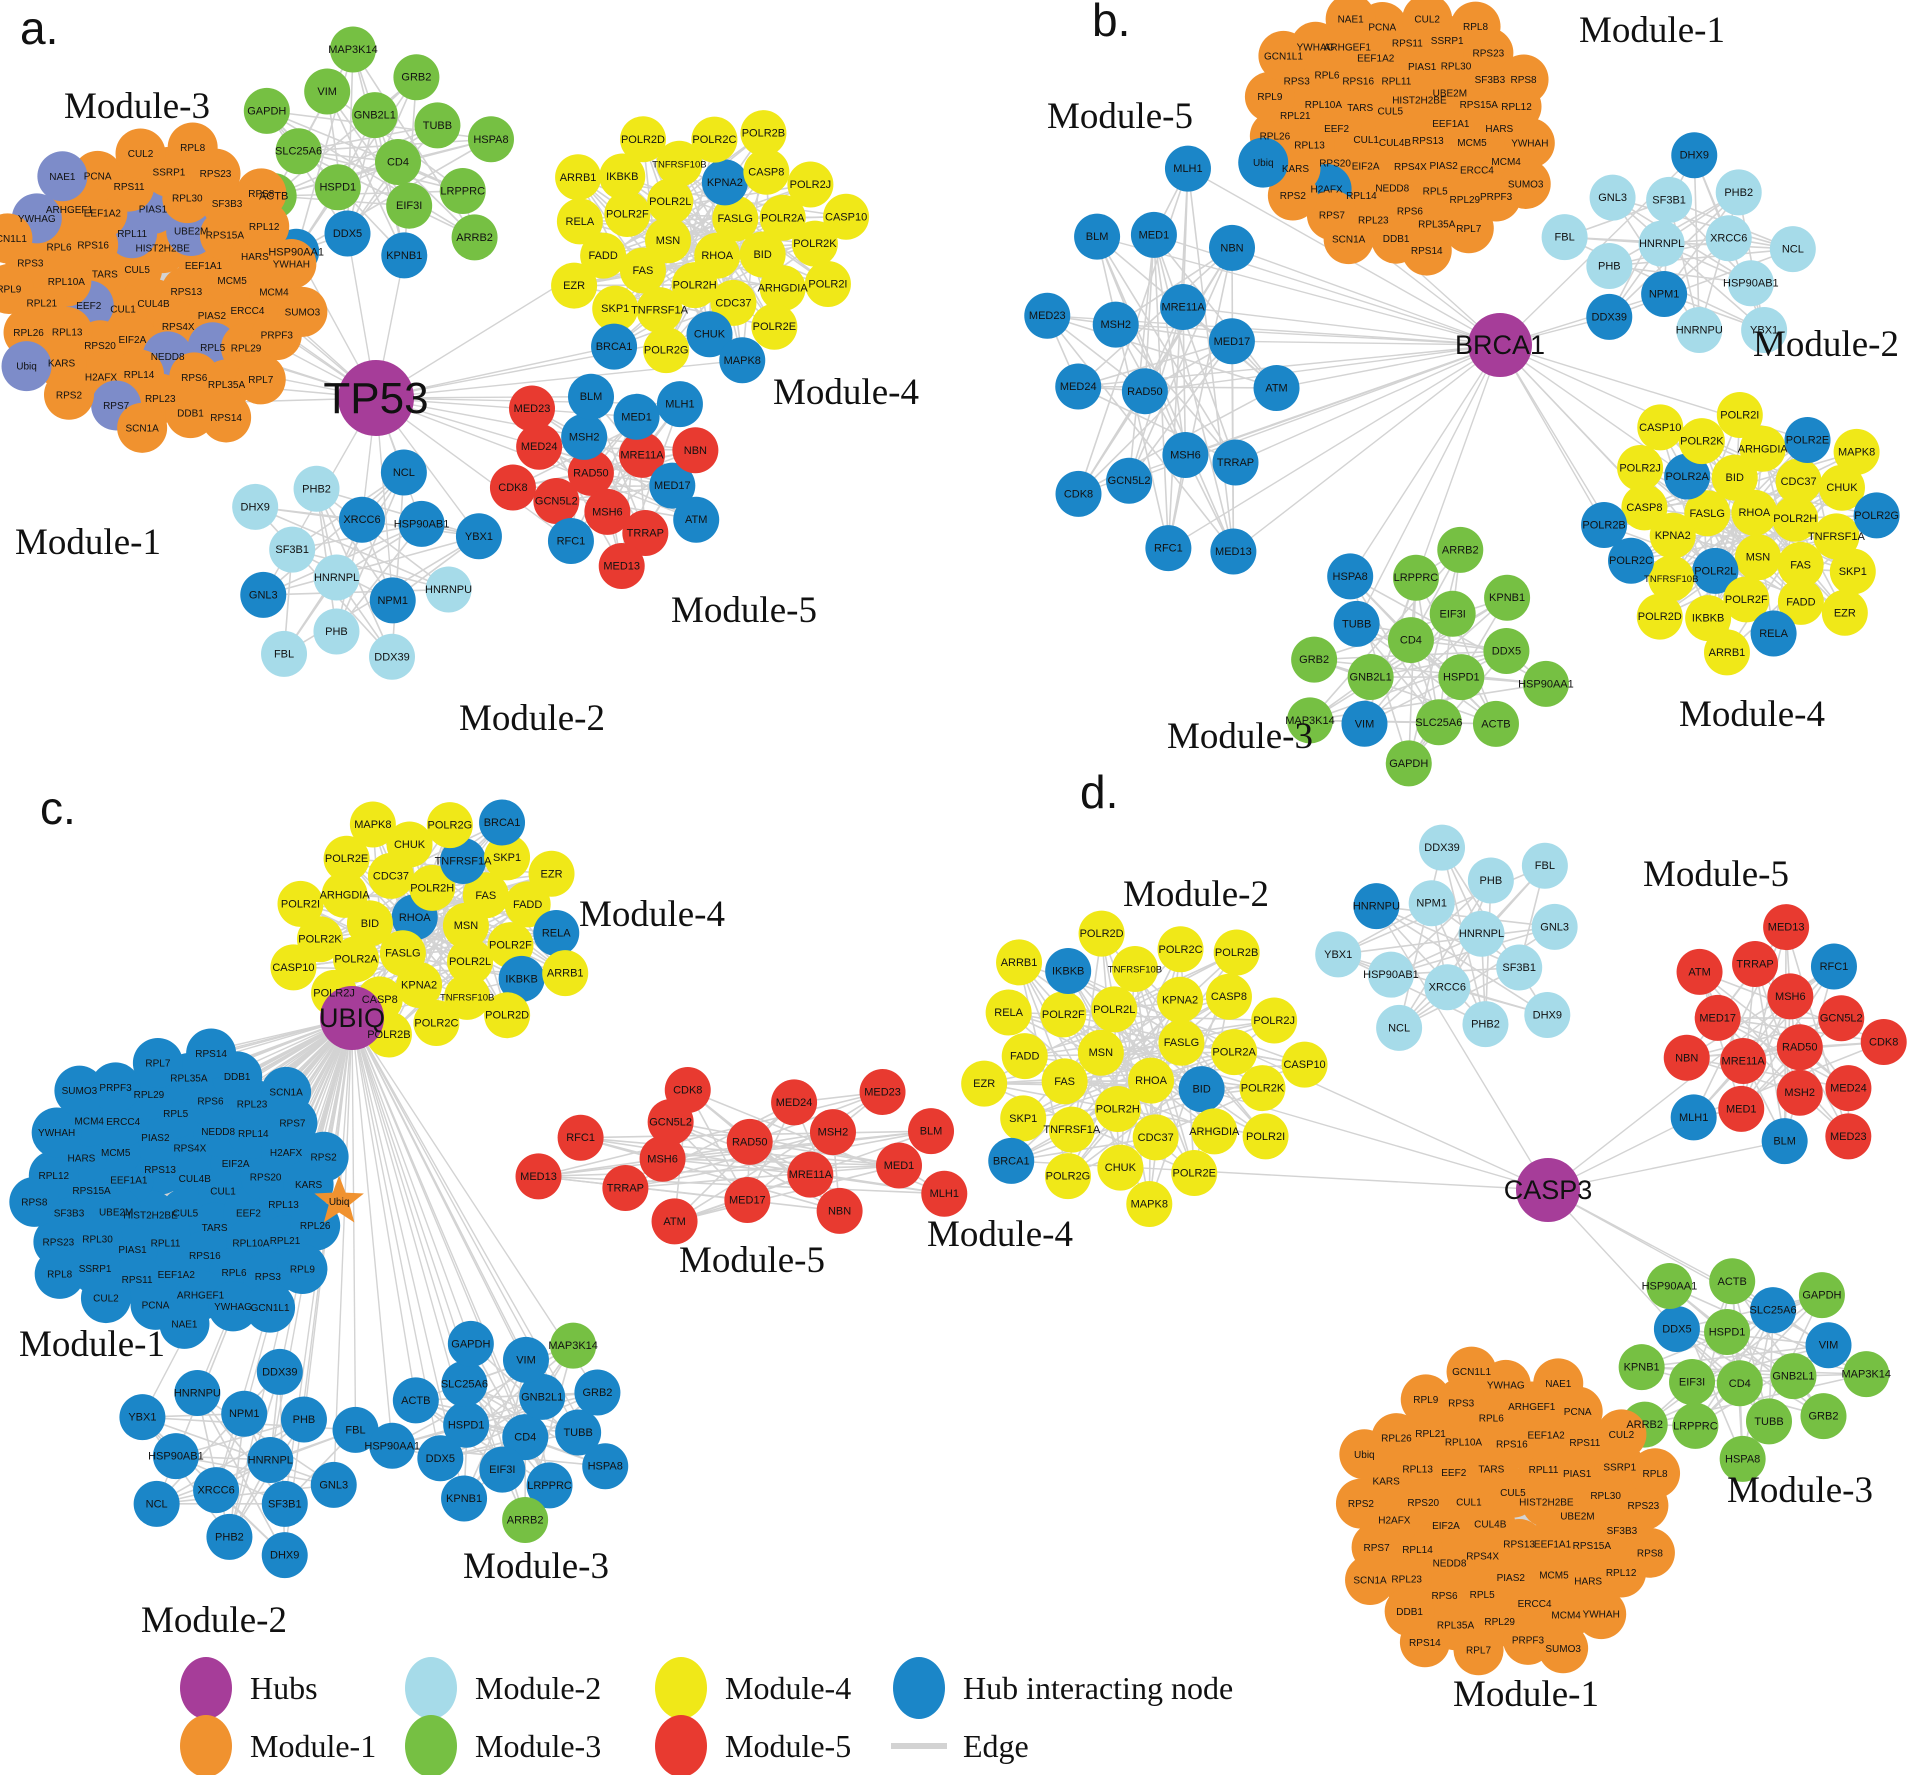 This screenshot has width=1923, height=1775. What do you see at coordinates (376, 398) in the screenshot?
I see `hub-node-tp53` at bounding box center [376, 398].